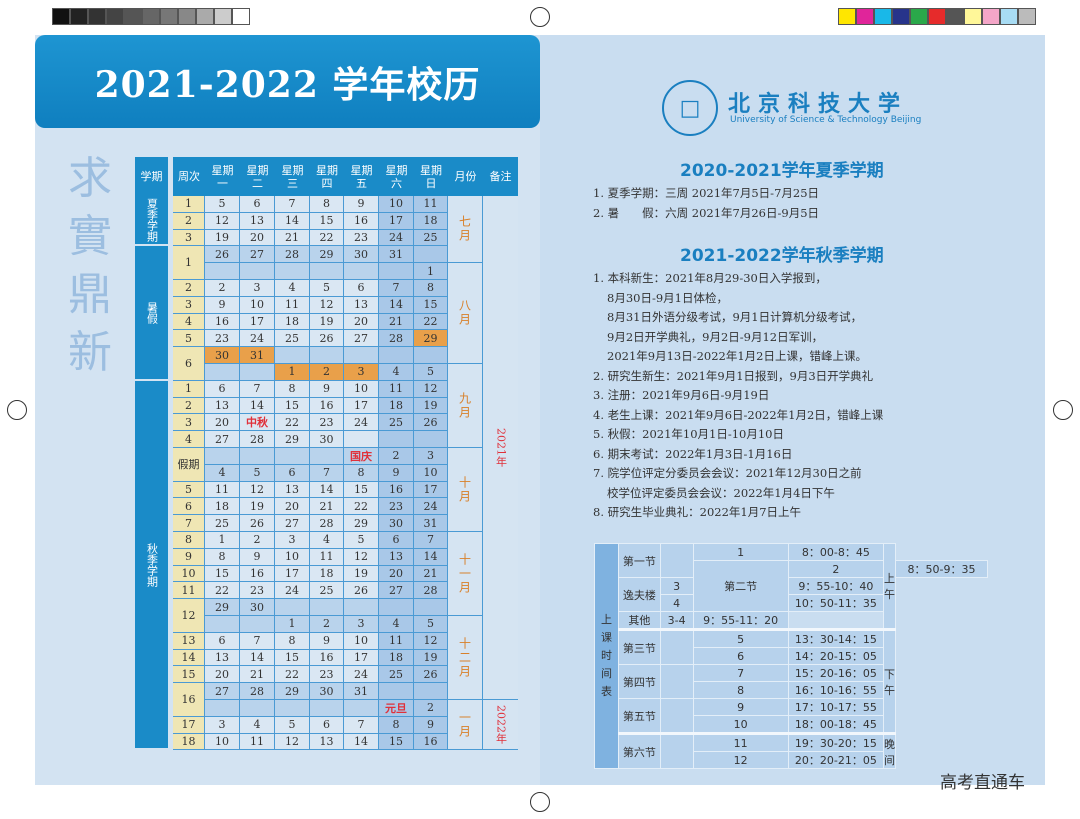 This screenshot has width=1080, height=819. What do you see at coordinates (735, 317) in the screenshot?
I see `list-item: 8月31日外语分级考试，9月1日计算机分级考试，` at bounding box center [735, 317].